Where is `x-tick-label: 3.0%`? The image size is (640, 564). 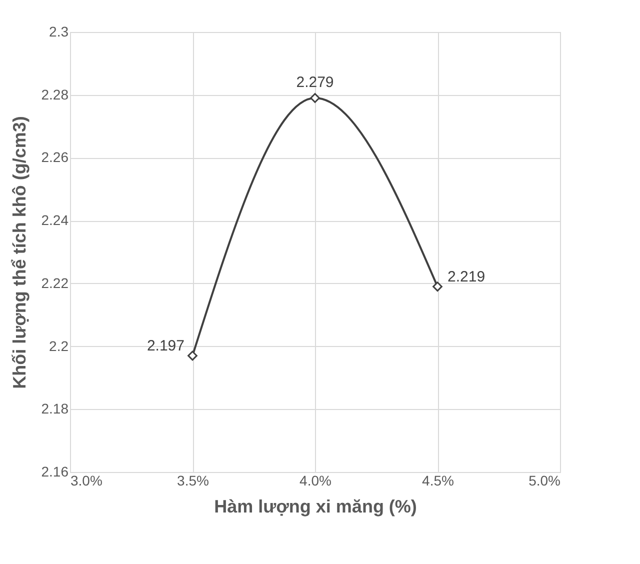
x-tick-label: 3.0% is located at coordinates (86, 480).